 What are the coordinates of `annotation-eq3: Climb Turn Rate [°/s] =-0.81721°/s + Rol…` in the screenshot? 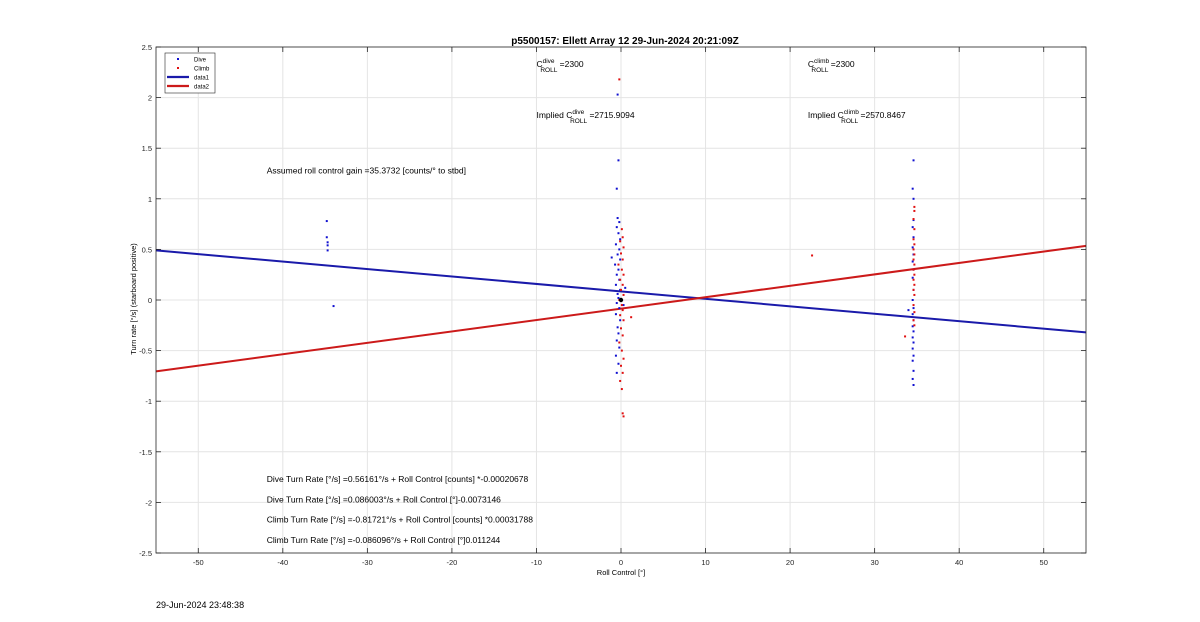 It's located at (400, 520).